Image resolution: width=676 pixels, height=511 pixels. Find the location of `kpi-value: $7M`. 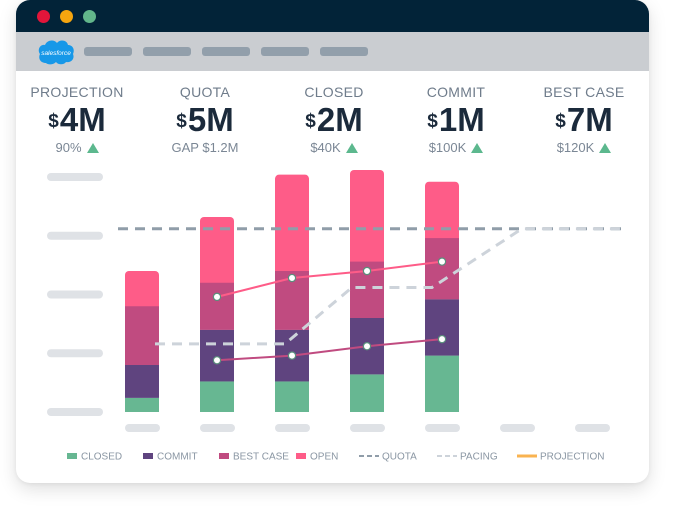

kpi-value: $7M is located at coordinates (584, 120).